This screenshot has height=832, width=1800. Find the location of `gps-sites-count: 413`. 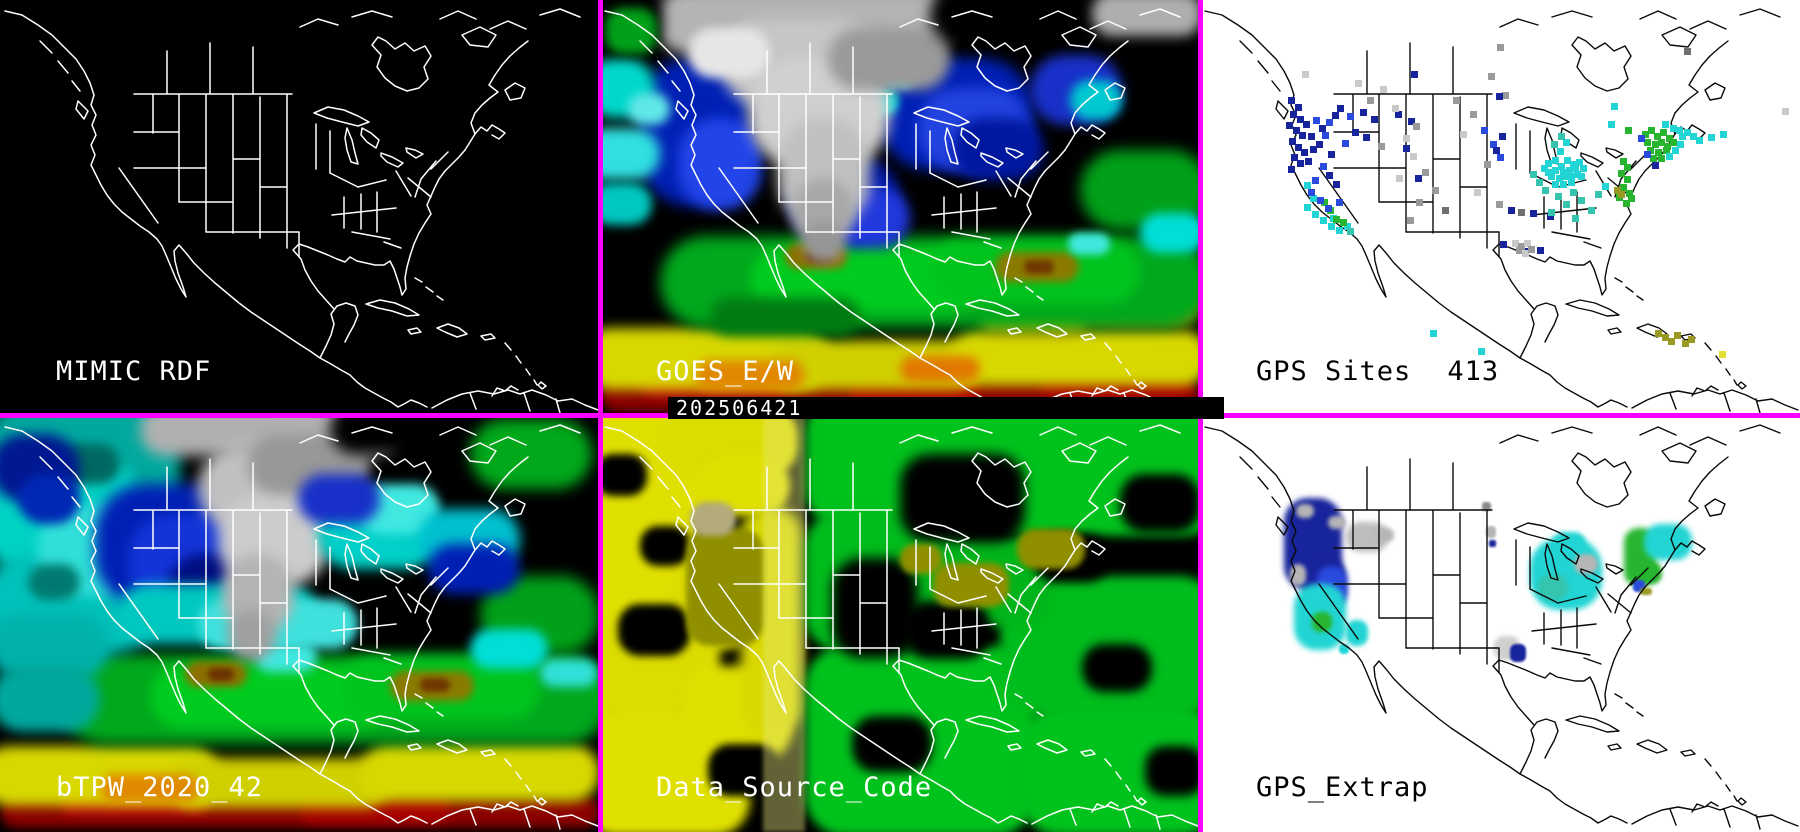

gps-sites-count: 413 is located at coordinates (1473, 371).